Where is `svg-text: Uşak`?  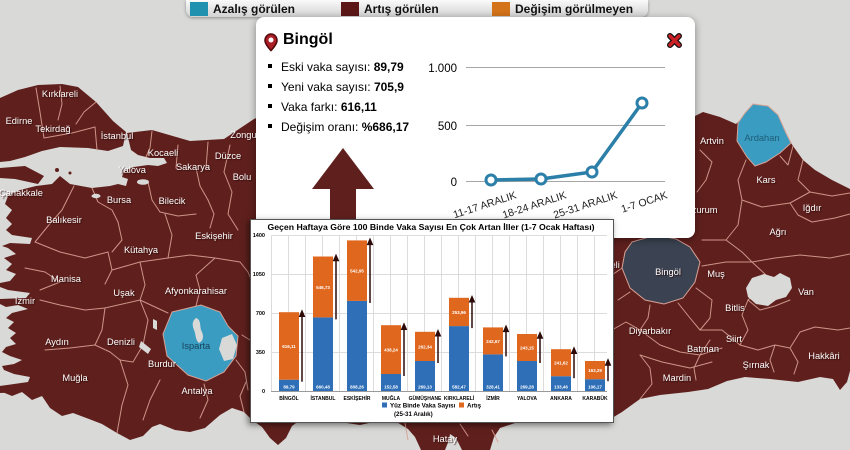 svg-text: Uşak is located at coordinates (124, 293).